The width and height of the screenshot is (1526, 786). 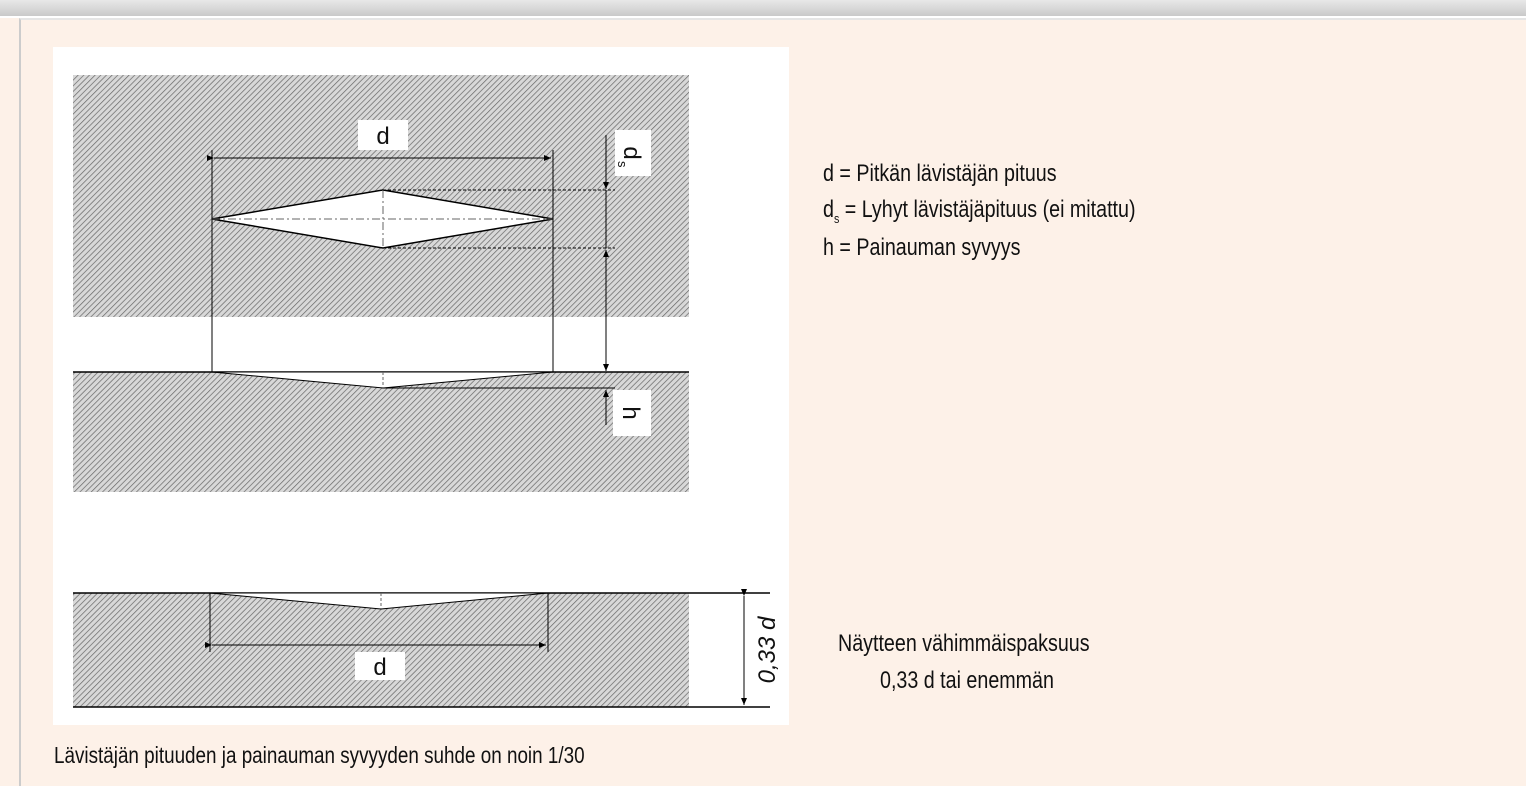 What do you see at coordinates (767, 649) in the screenshot?
I see `label-thickness: 0,33 d` at bounding box center [767, 649].